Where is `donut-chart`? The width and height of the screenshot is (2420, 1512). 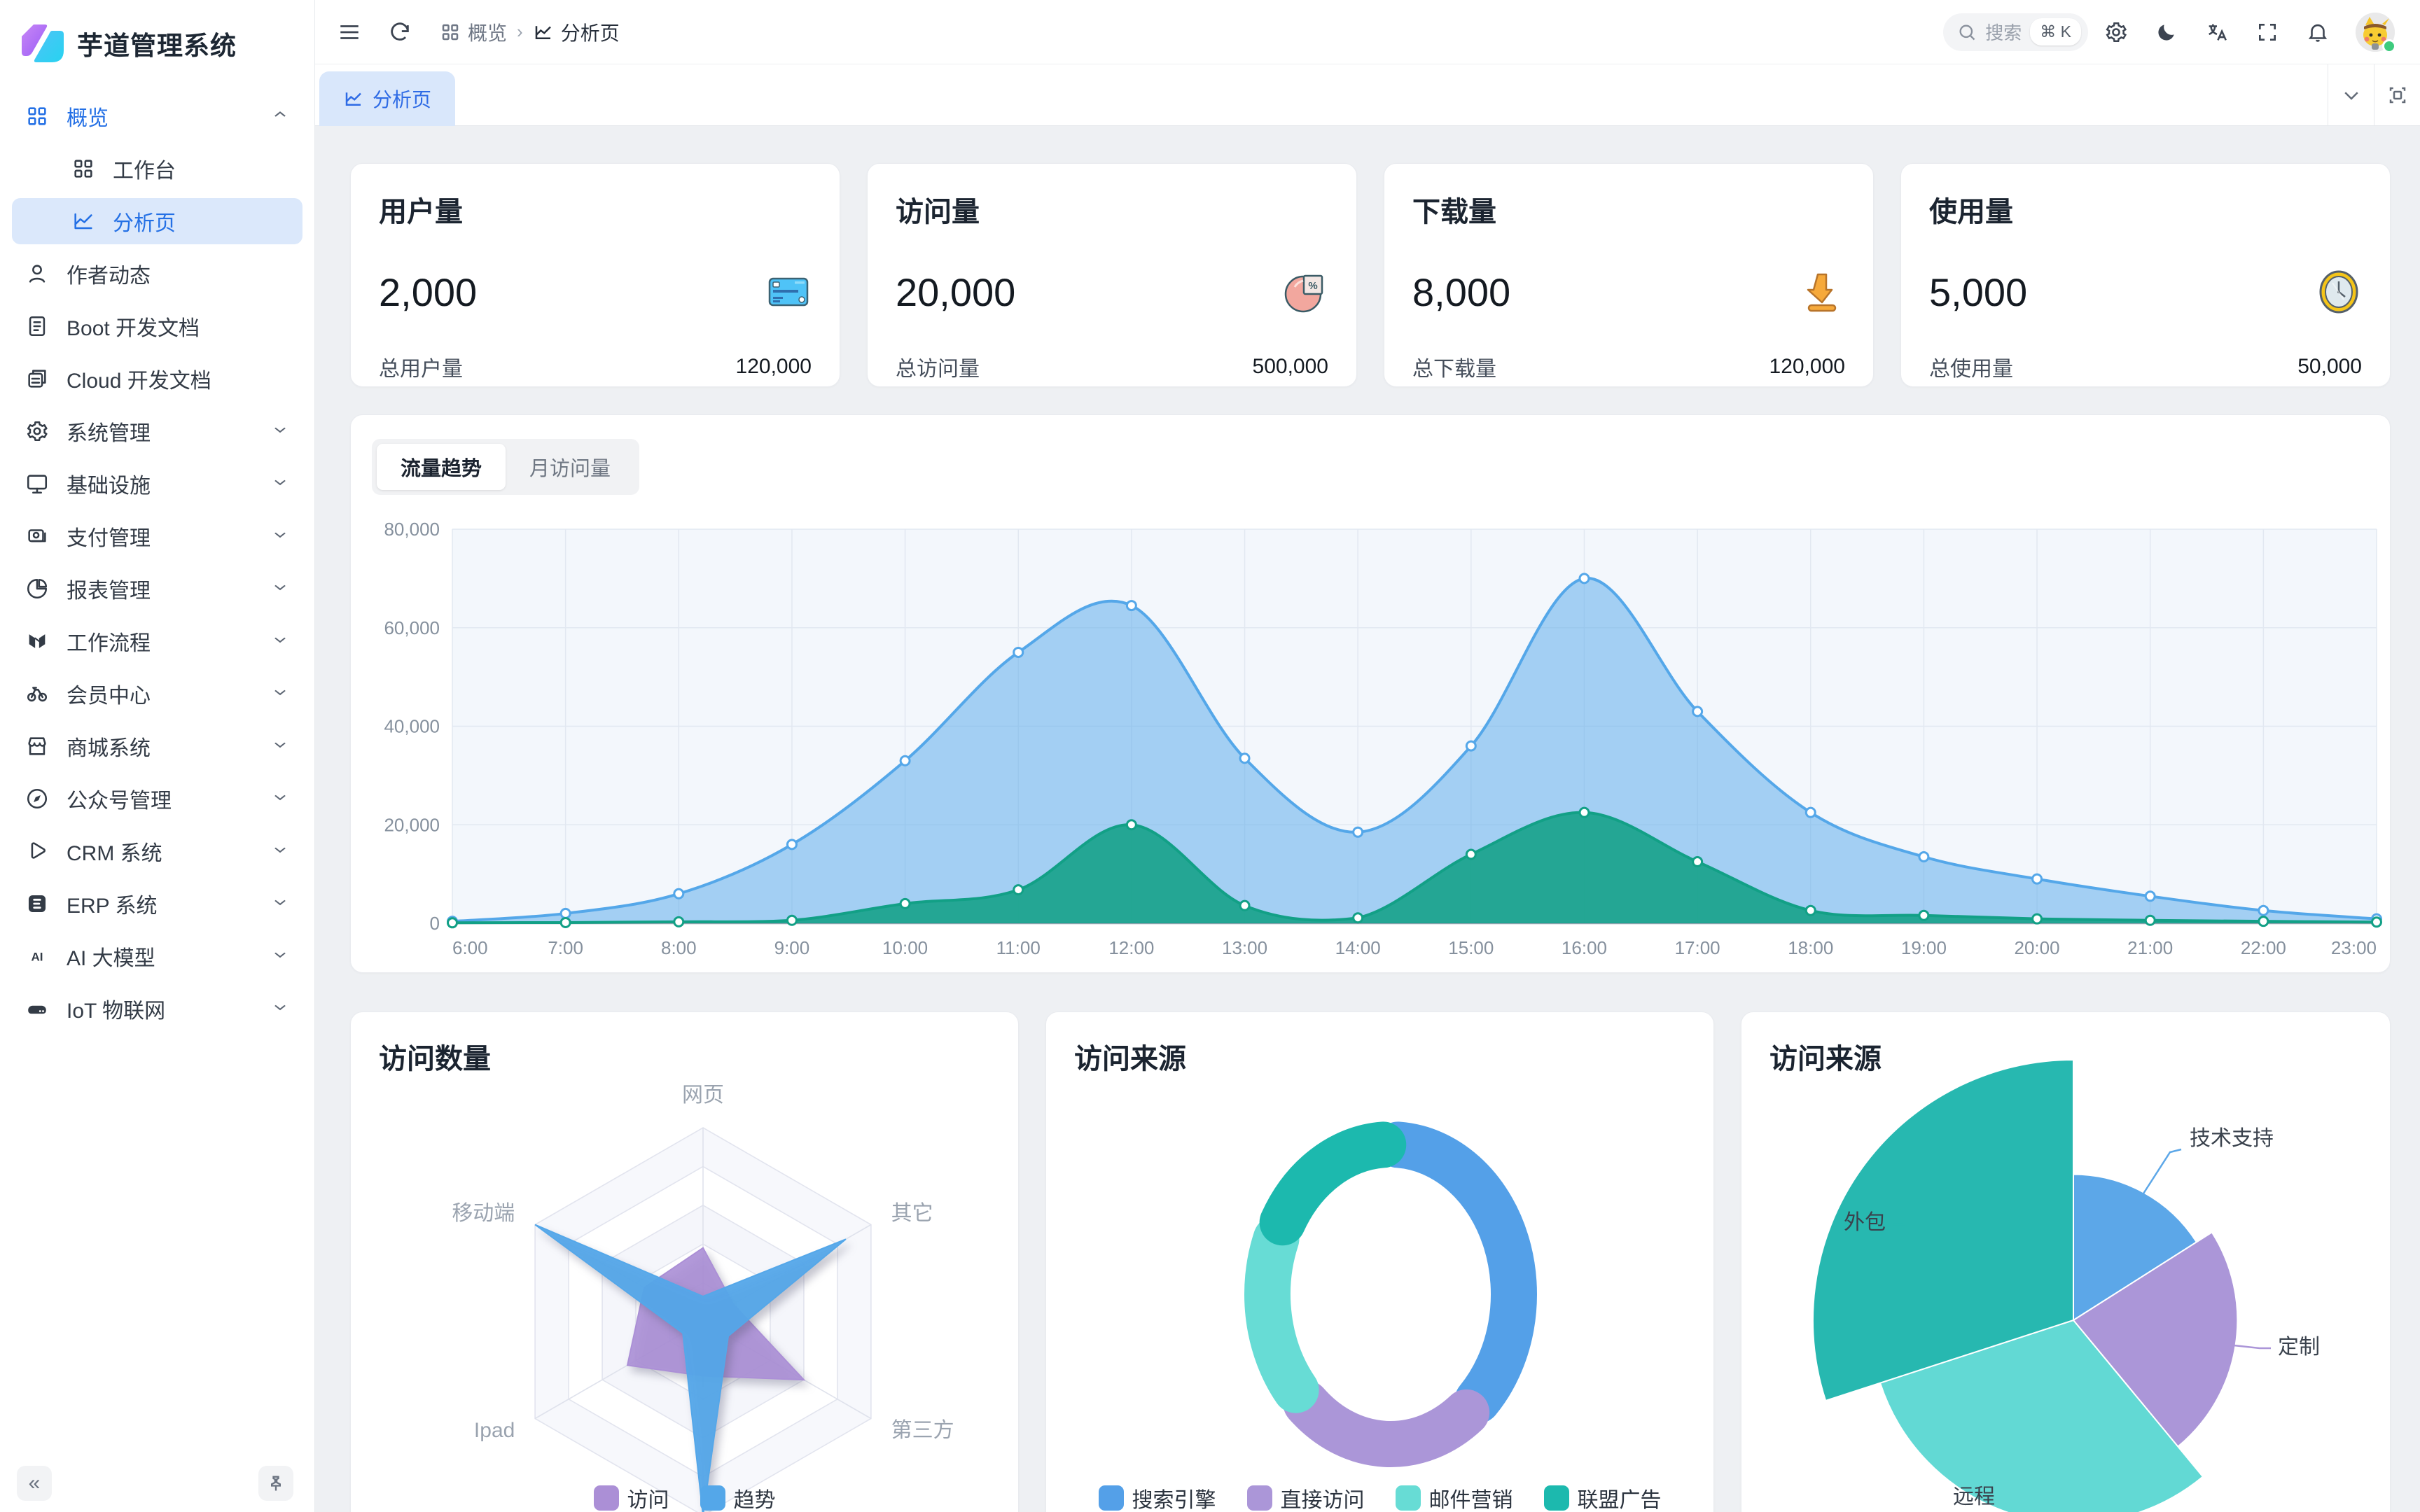
donut-chart is located at coordinates (1379, 1286).